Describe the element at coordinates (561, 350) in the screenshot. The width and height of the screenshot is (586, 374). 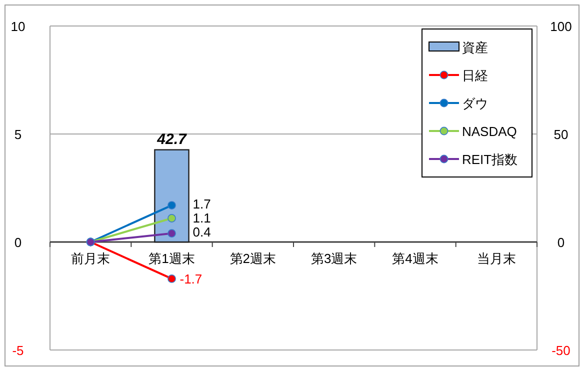
I see `y2-tick-label: -50` at that location.